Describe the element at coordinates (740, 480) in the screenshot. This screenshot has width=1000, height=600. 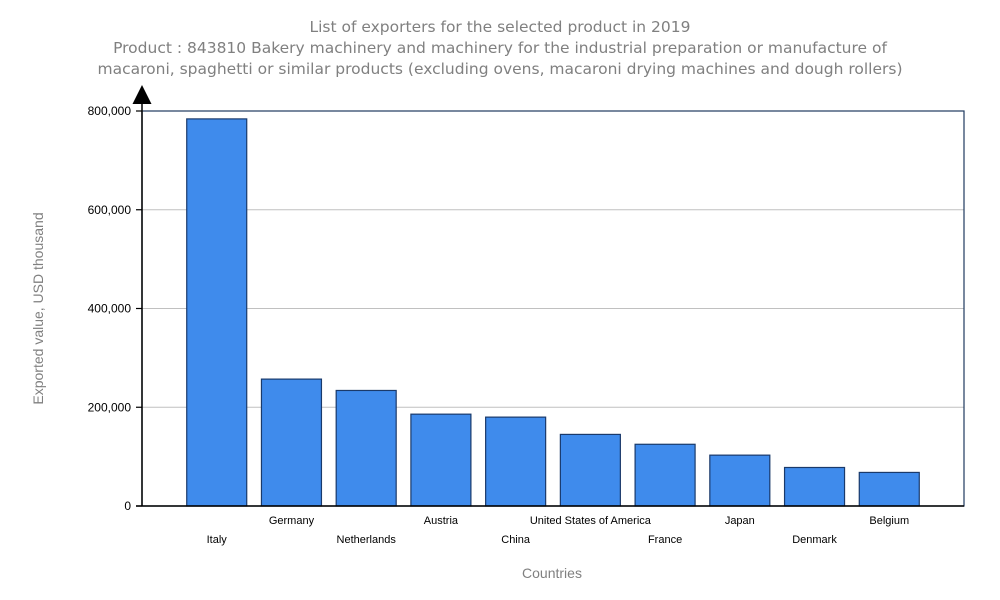
I see `bar-japan` at that location.